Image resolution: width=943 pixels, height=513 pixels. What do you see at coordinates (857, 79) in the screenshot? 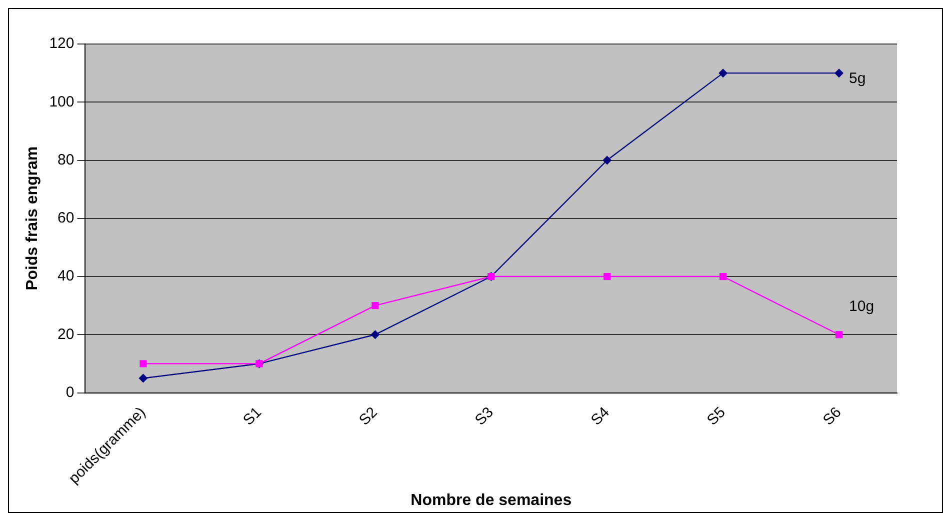
I see `series-label: 5g` at bounding box center [857, 79].